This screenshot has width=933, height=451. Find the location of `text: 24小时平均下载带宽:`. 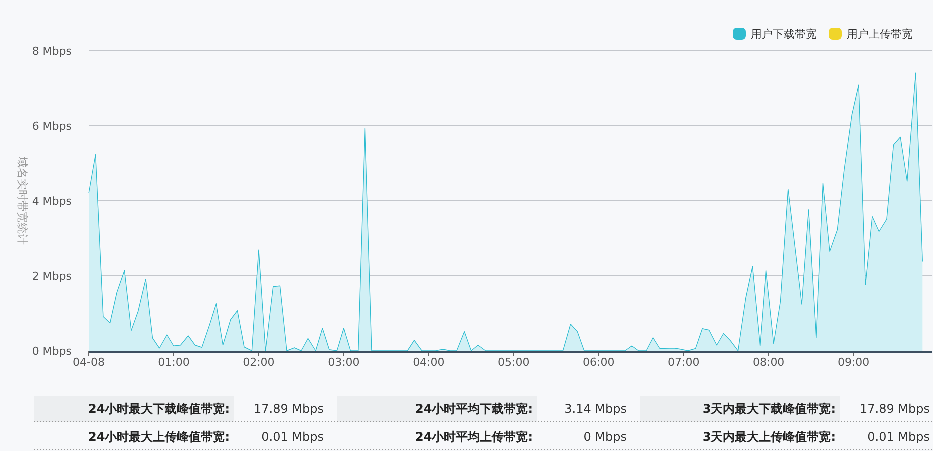

text: 24小时平均下载带宽: is located at coordinates (474, 409).